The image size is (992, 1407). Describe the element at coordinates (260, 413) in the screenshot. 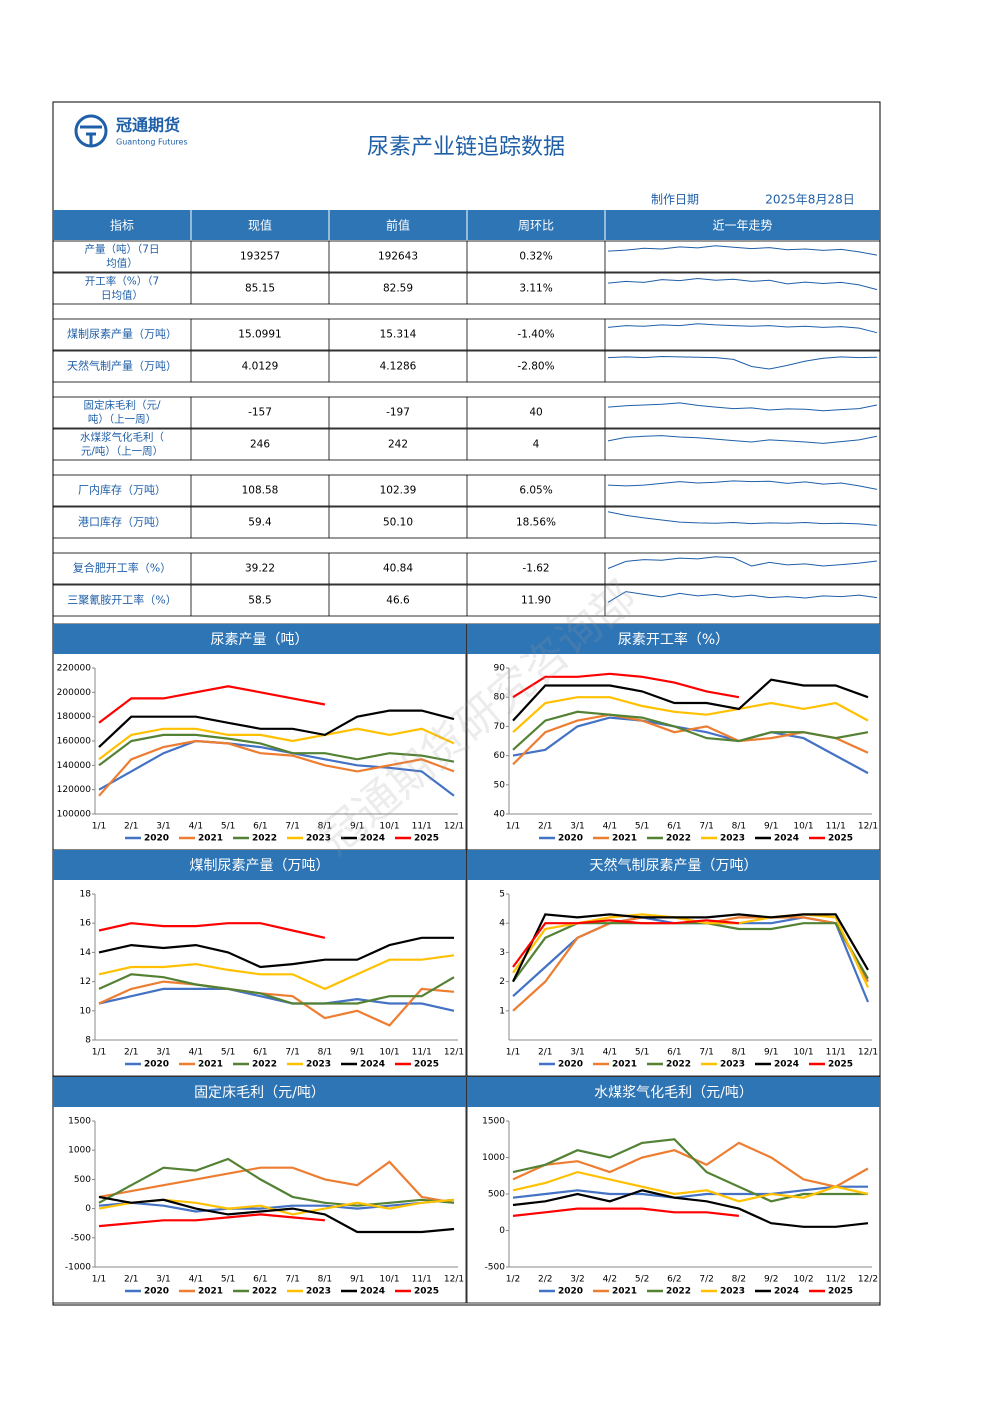

I see `cell-current: -157` at that location.